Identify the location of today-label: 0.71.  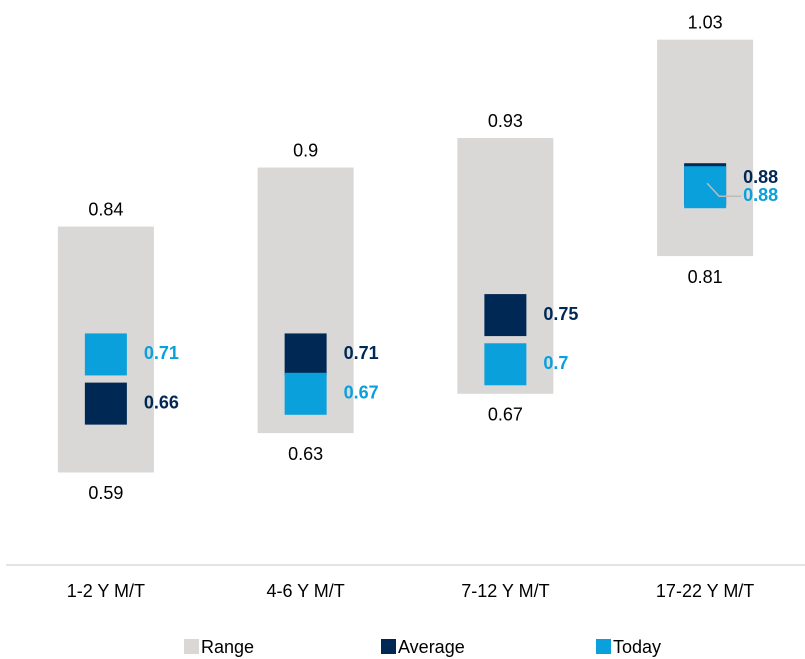
(161, 353).